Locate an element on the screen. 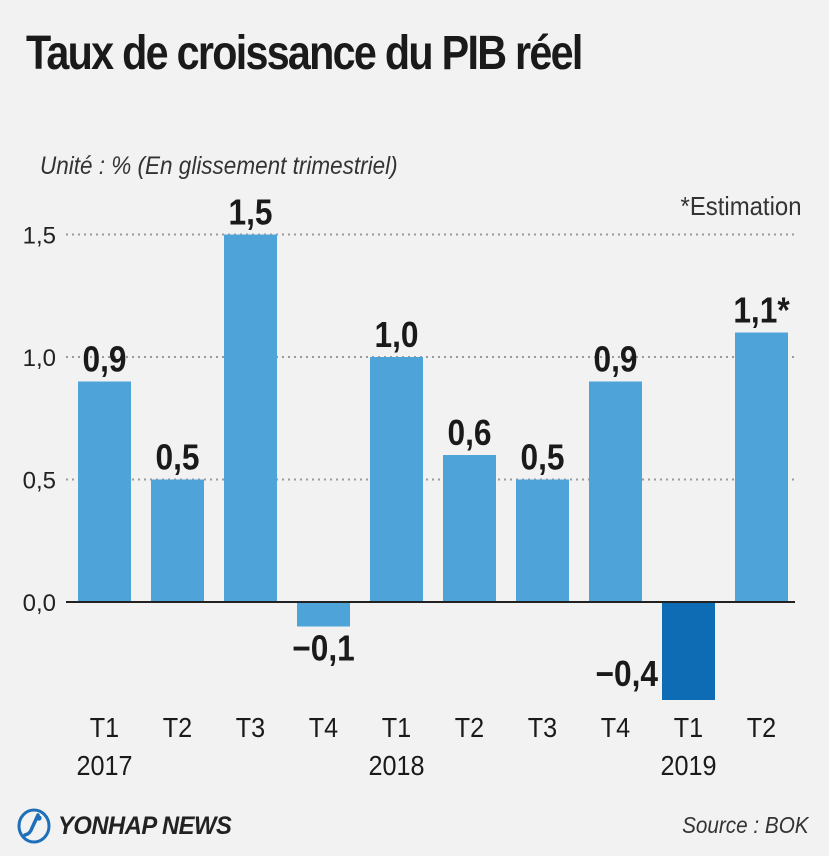  value-label: 1,0 is located at coordinates (396, 335).